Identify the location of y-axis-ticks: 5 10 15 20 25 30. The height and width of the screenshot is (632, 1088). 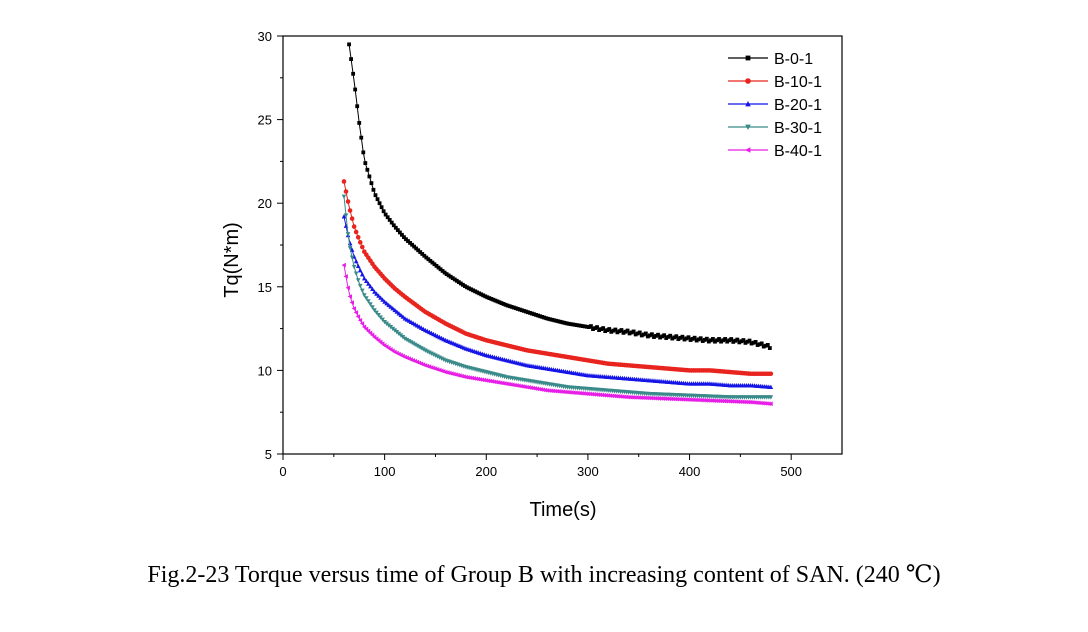
(270, 245).